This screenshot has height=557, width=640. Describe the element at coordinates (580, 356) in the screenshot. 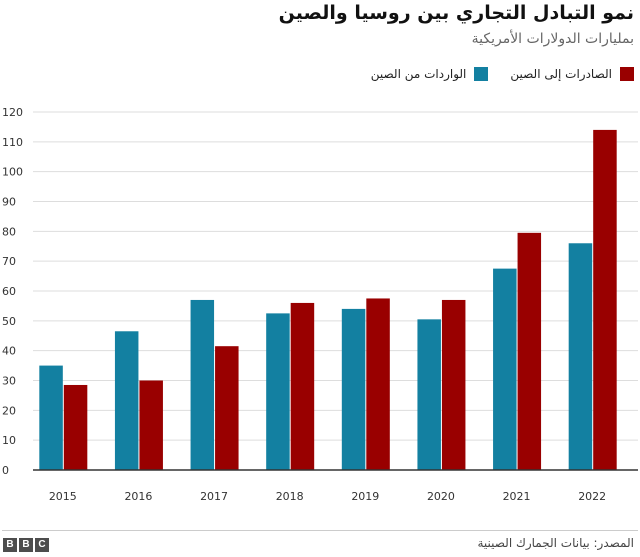

I see `bar-imports-2022` at that location.